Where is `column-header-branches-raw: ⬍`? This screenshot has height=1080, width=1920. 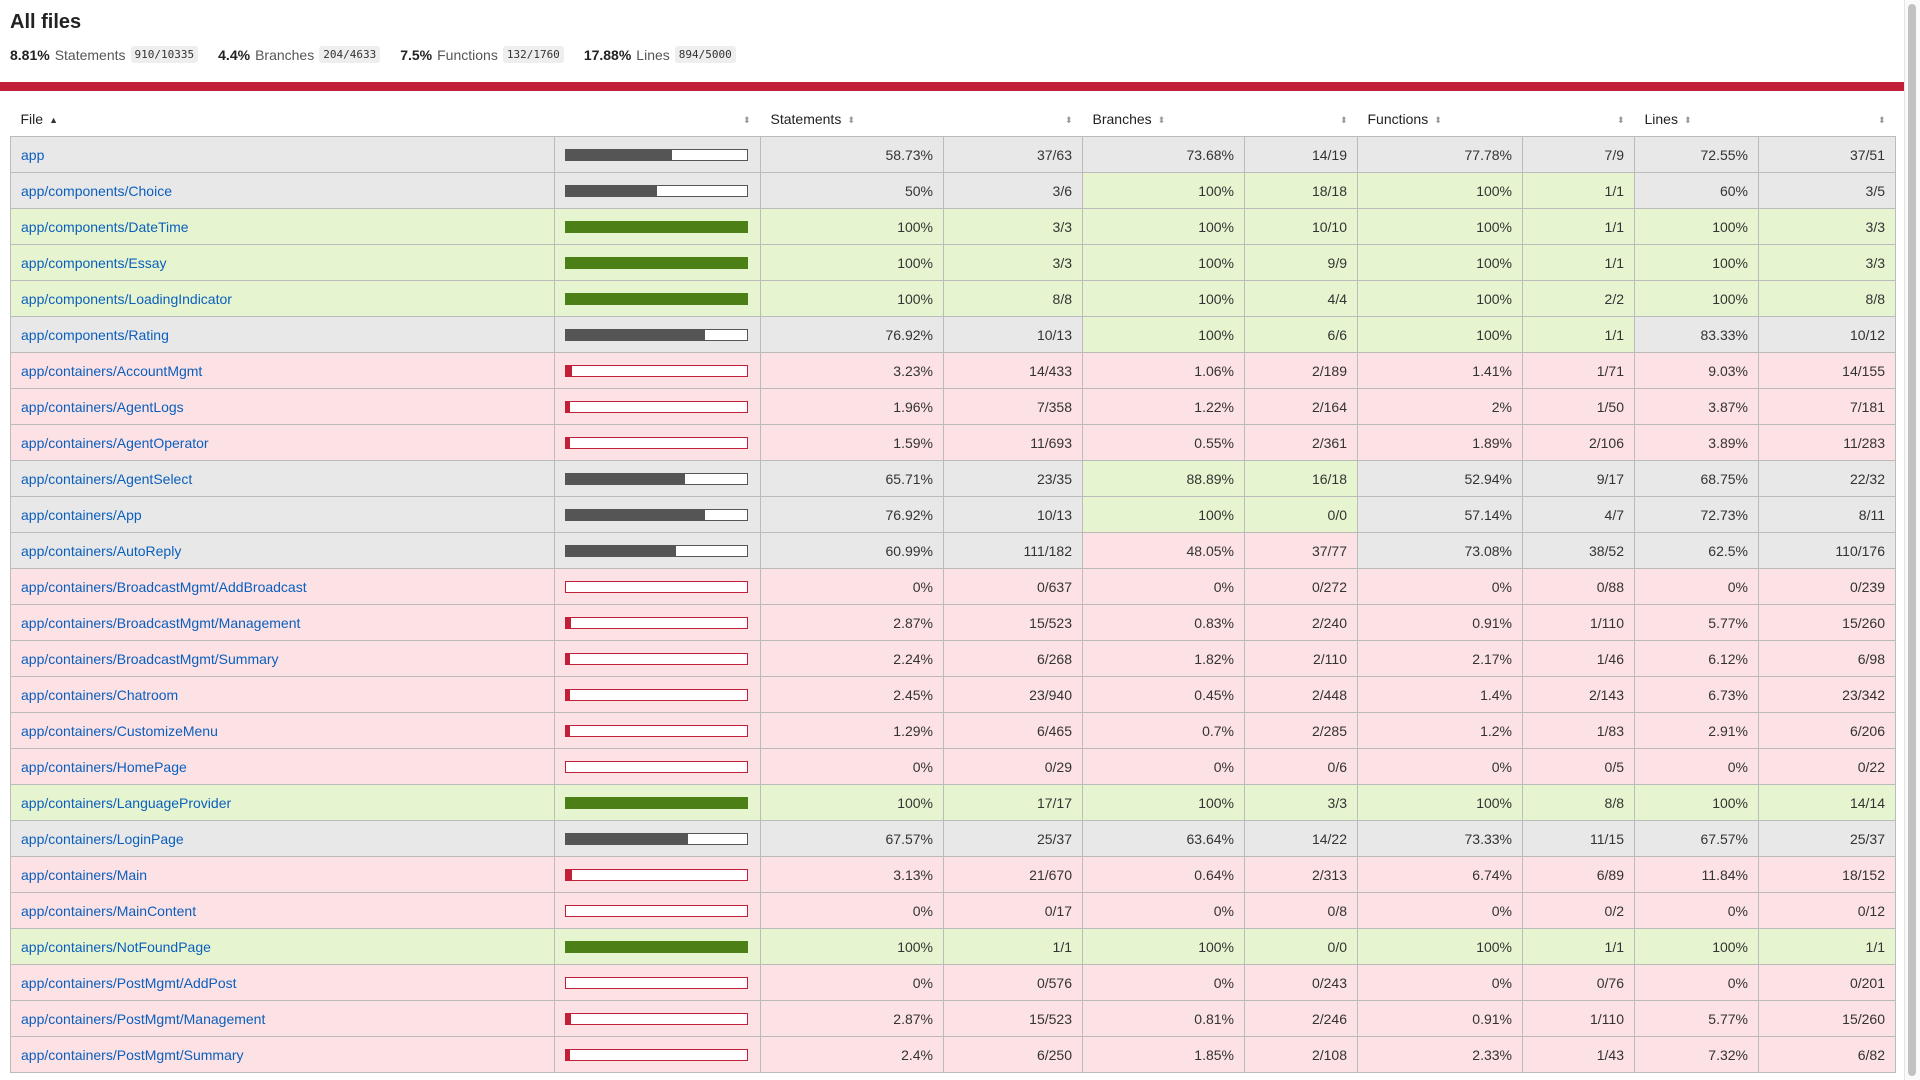
column-header-branches-raw: ⬍ is located at coordinates (1301, 119).